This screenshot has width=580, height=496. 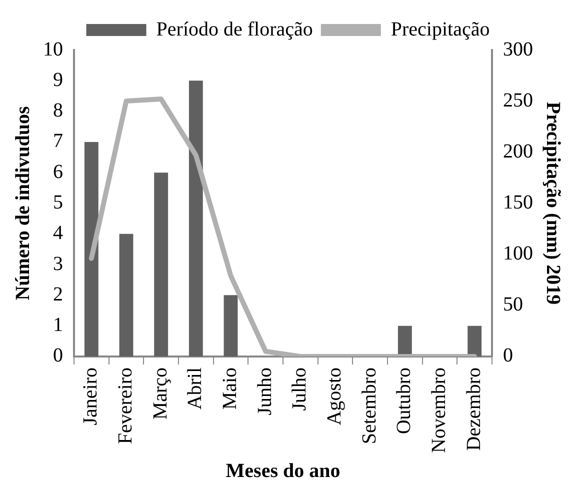 What do you see at coordinates (195, 388) in the screenshot?
I see `x-tick-label: Abril` at bounding box center [195, 388].